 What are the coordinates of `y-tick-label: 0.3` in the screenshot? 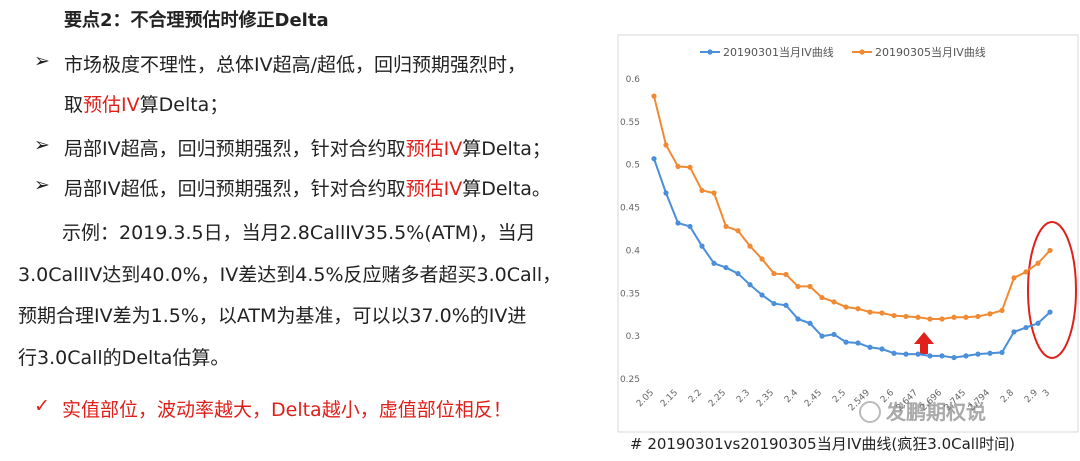 It's located at (633, 337).